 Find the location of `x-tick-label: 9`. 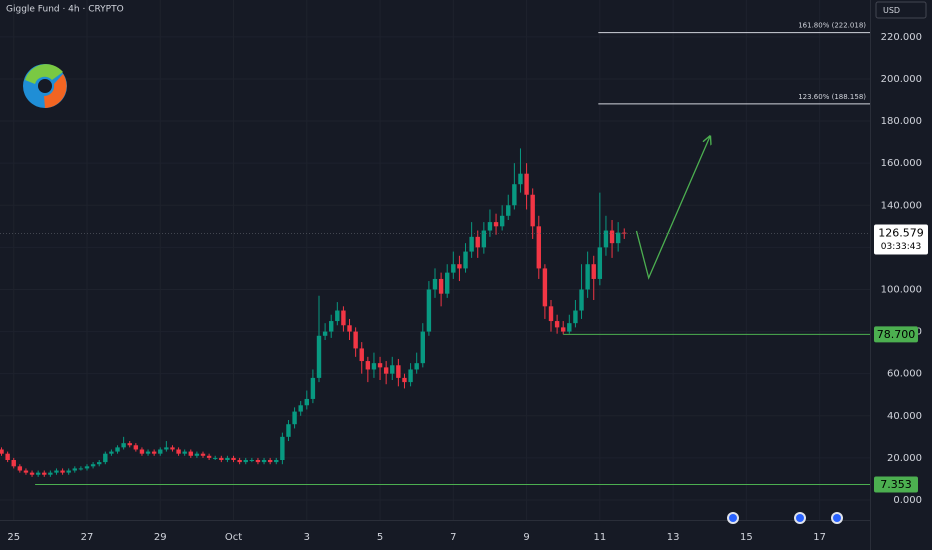

x-tick-label: 9 is located at coordinates (526, 537).